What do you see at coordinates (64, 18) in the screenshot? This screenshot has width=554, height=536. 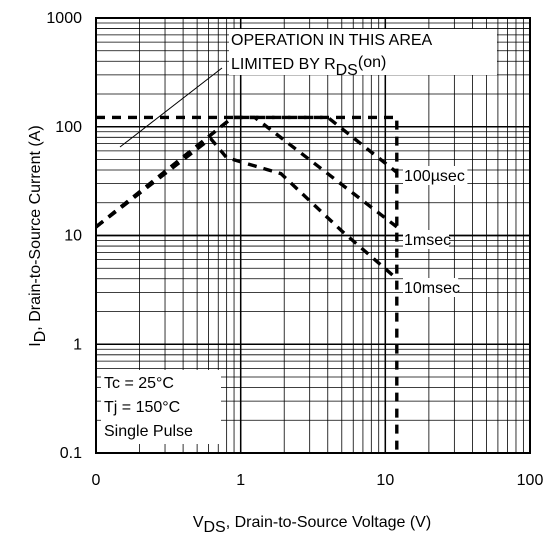 I see `y-tick-label: 1000` at bounding box center [64, 18].